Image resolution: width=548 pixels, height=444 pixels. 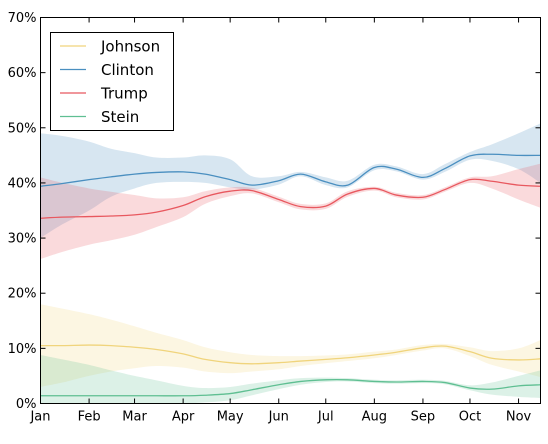 What do you see at coordinates (22, 73) in the screenshot?
I see `y-tick-label: 60%` at bounding box center [22, 73].